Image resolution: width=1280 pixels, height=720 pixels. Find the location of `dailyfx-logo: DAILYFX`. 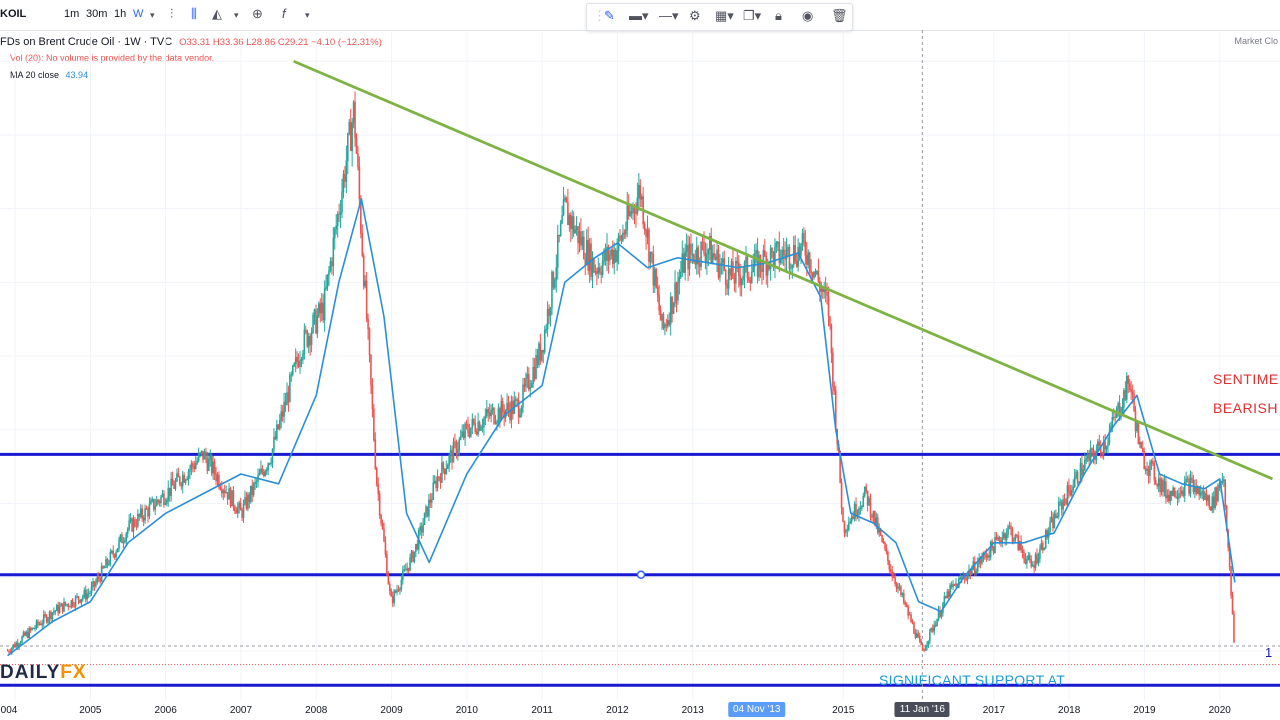

dailyfx-logo: DAILYFX is located at coordinates (43, 672).